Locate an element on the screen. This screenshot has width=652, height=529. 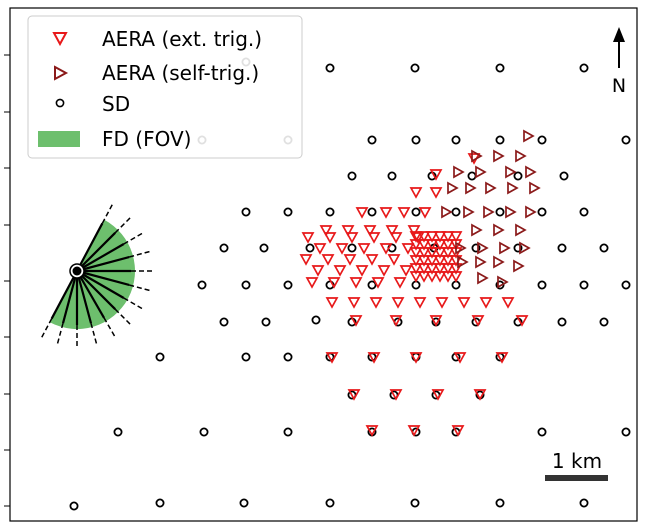
legend-label-sd: SD is located at coordinates (116, 104).